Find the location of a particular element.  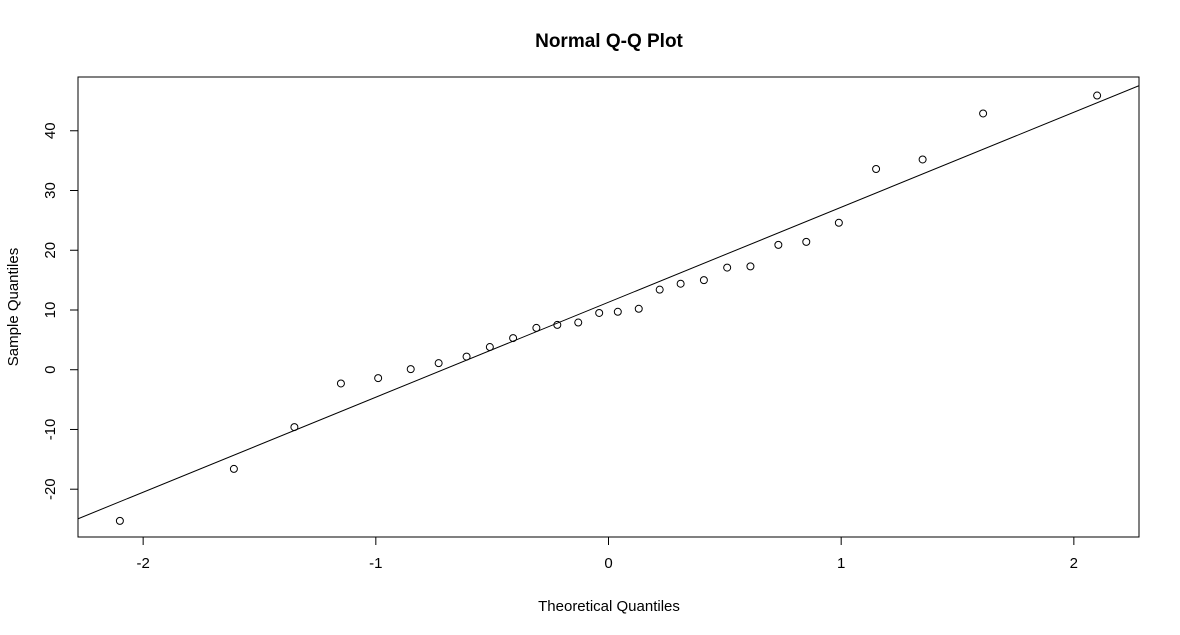

y-tick-label: 30 is located at coordinates (50, 190).